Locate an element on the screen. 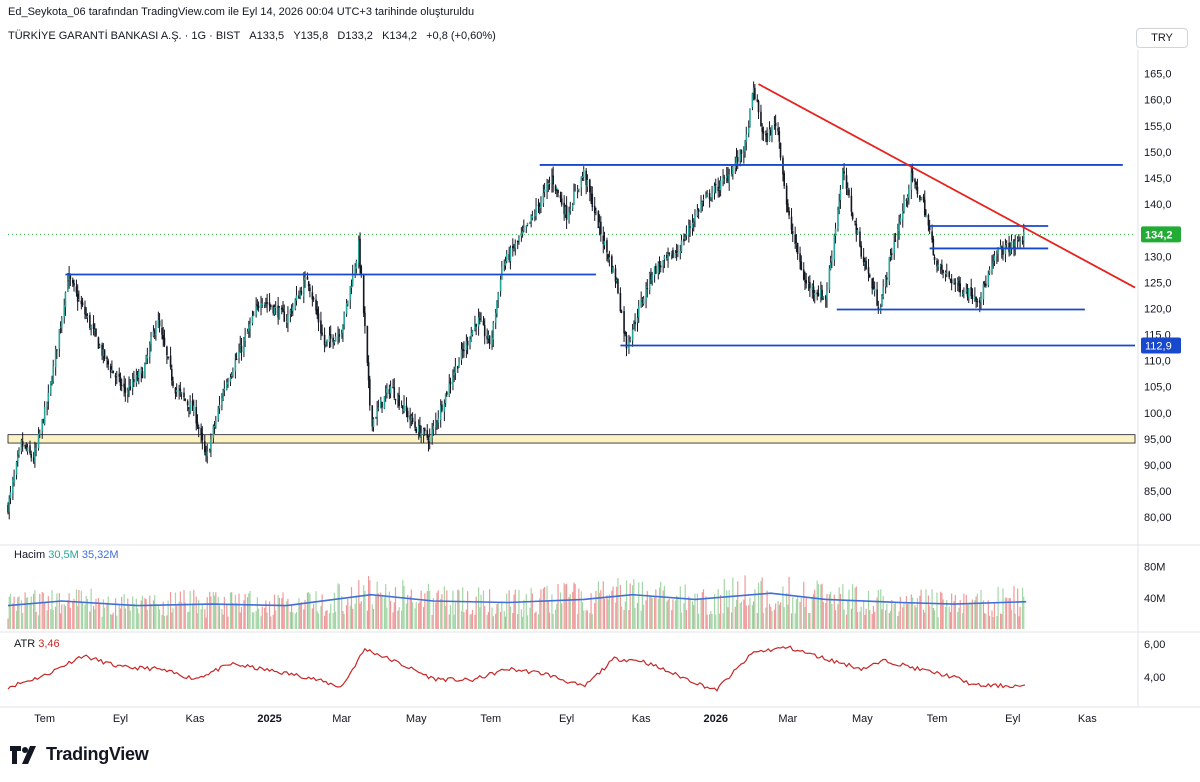  atr-legend-value: 3,46 is located at coordinates (49, 644).